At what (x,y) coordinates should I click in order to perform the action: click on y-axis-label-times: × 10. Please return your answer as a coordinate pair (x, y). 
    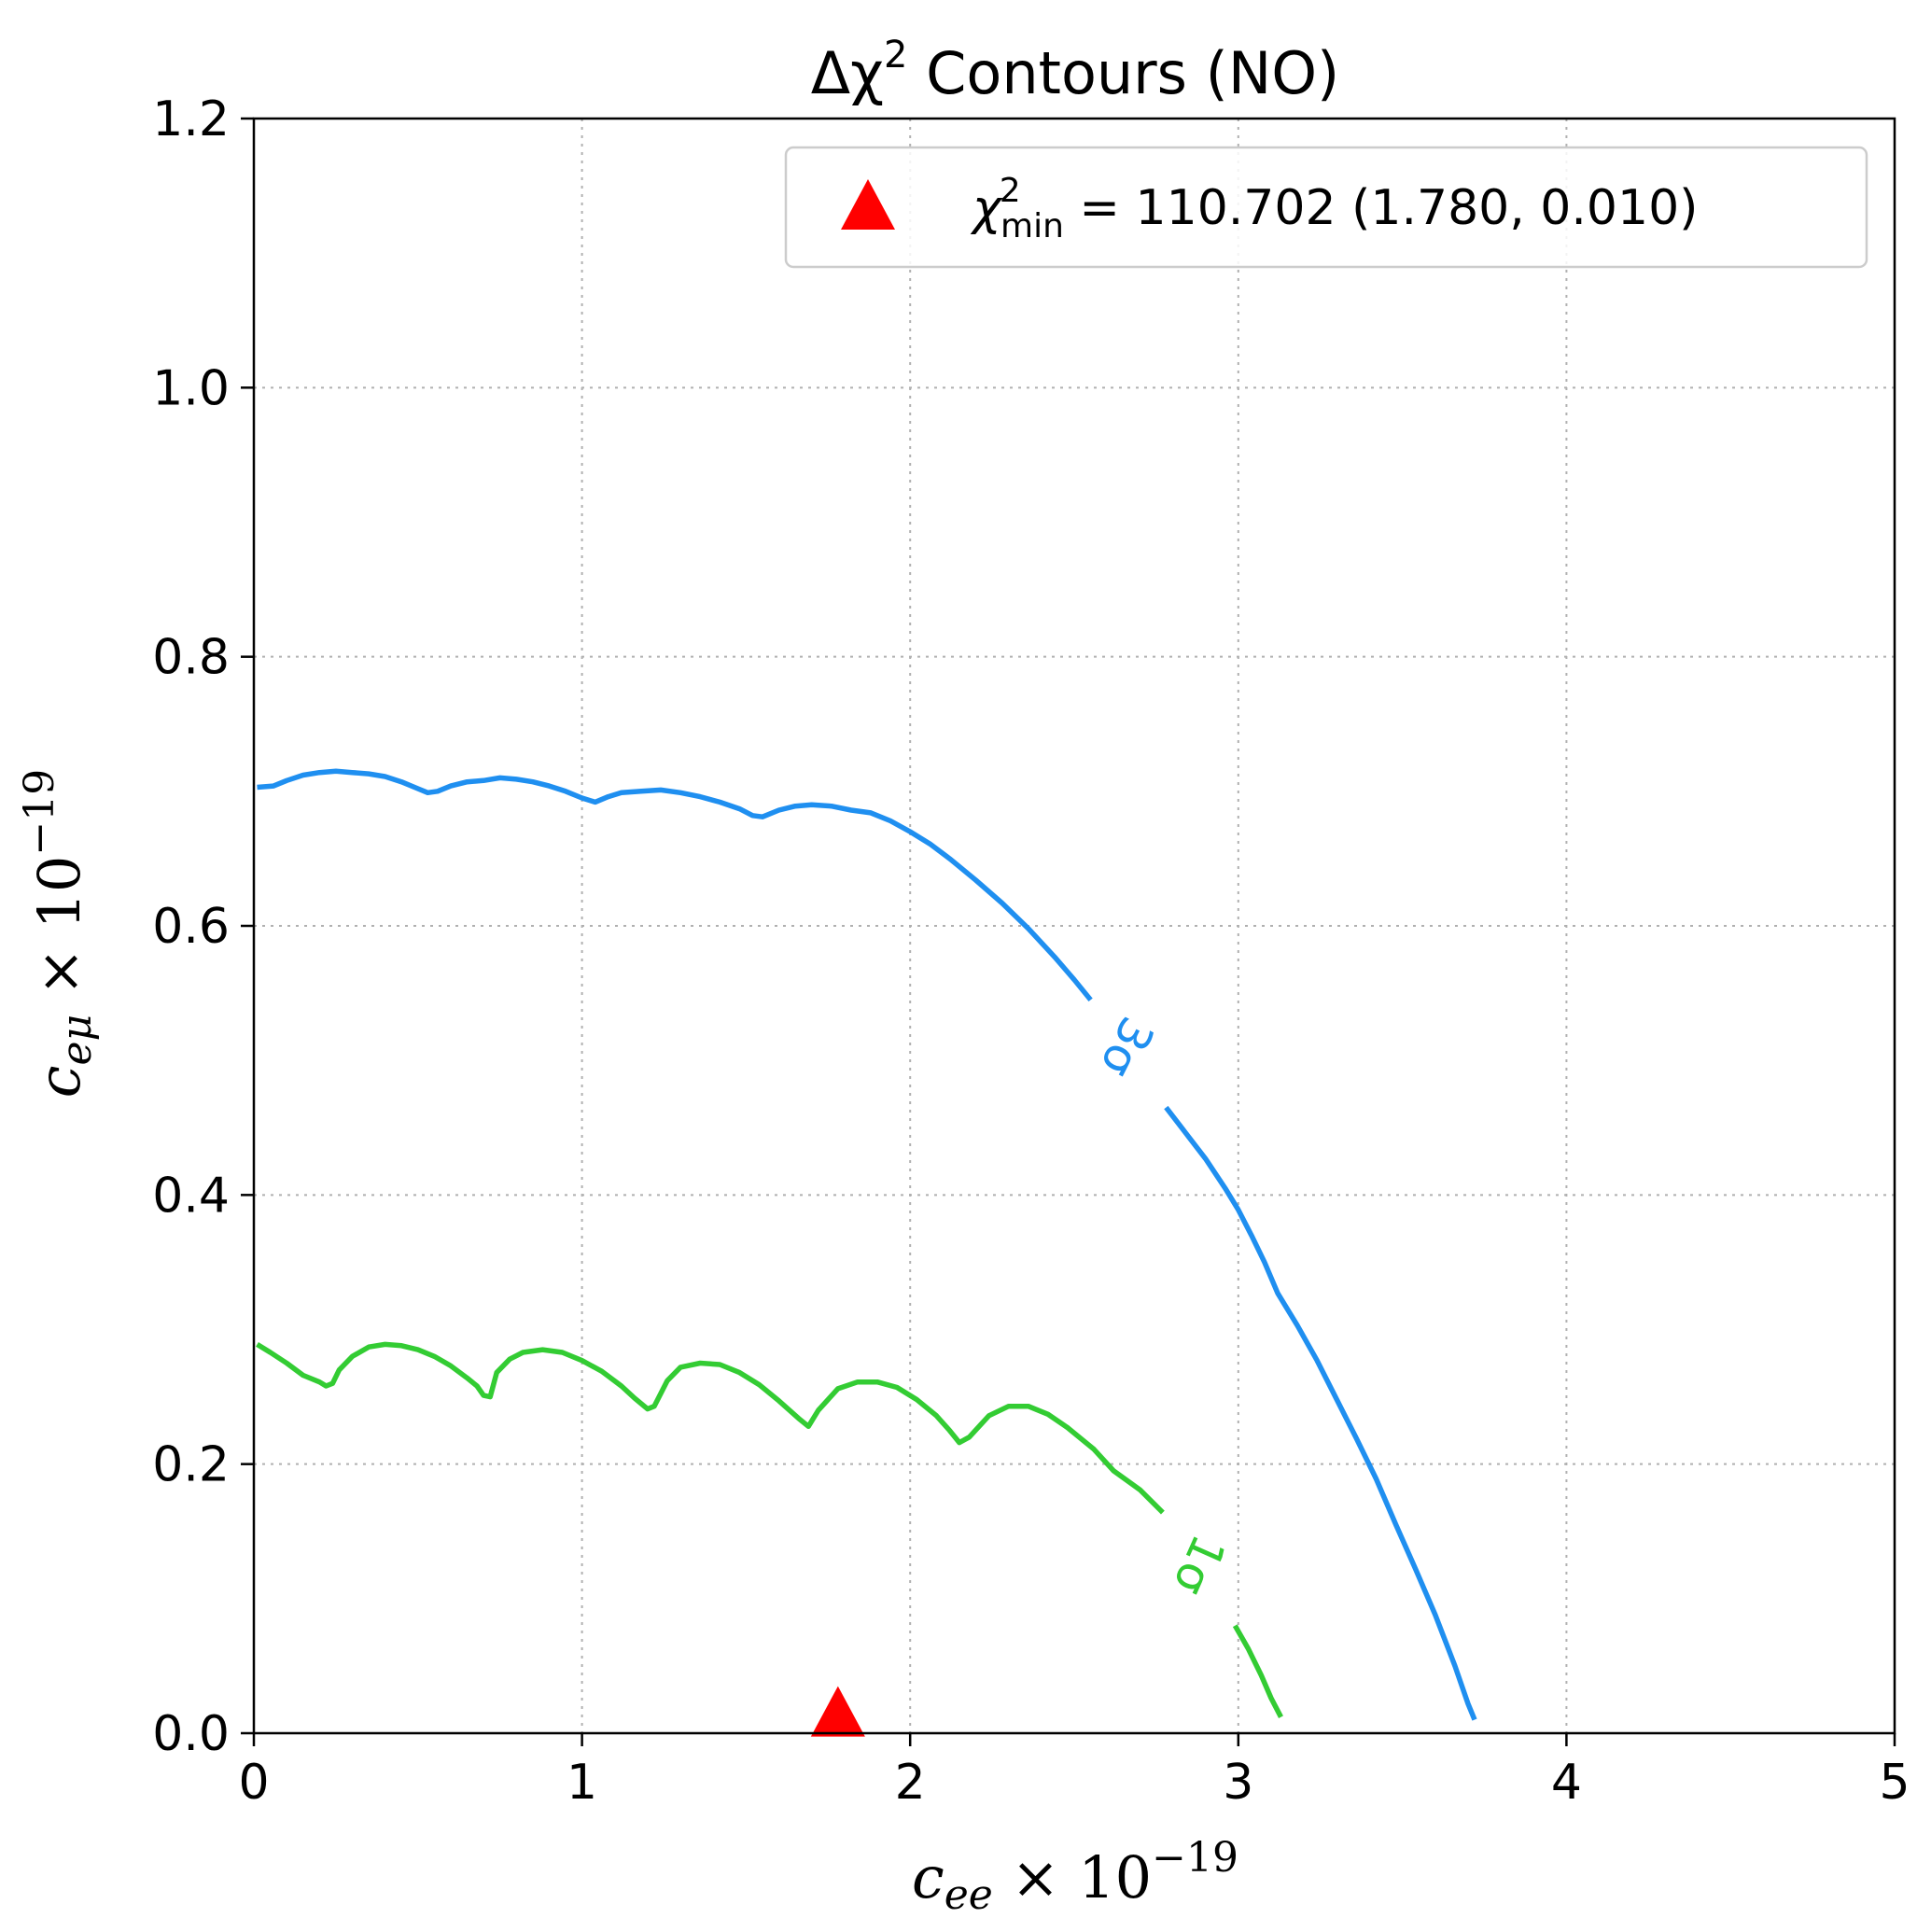
    Looking at the image, I should click on (59, 935).